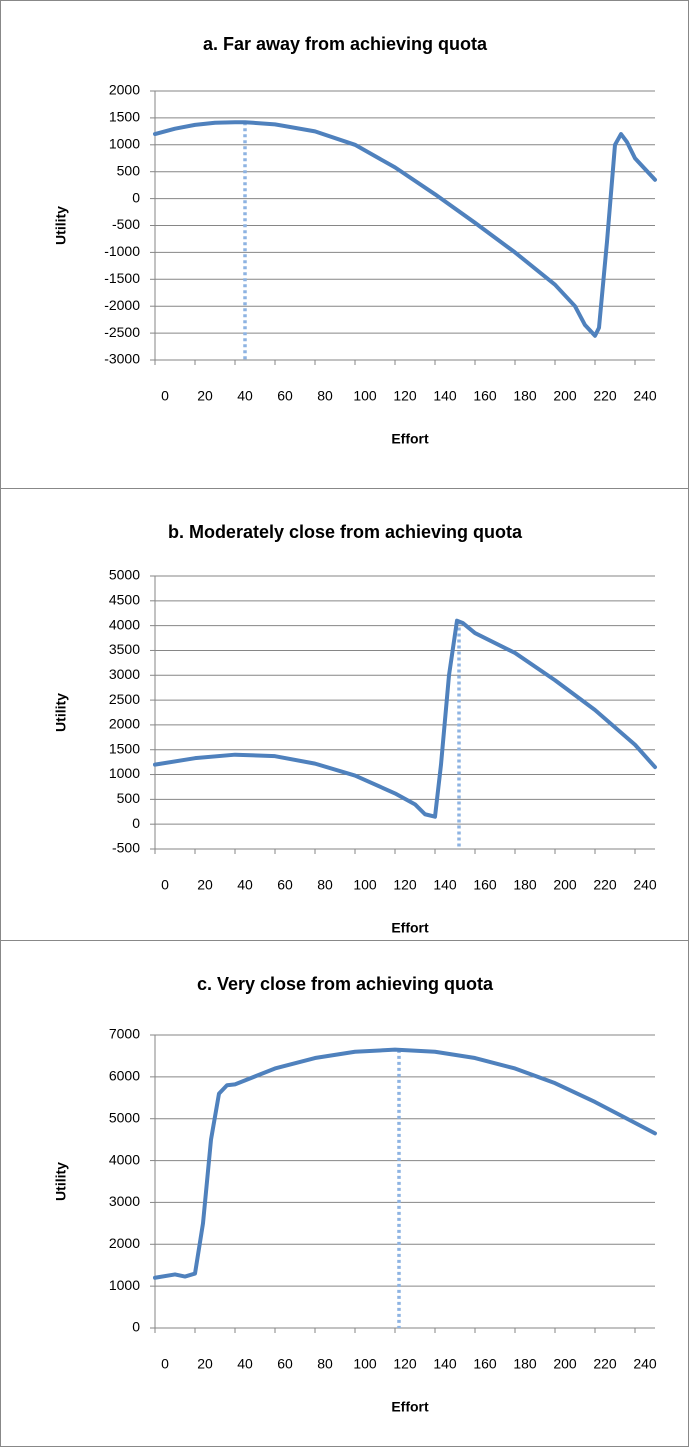  I want to click on y-tick-label: -1000, so click(122, 251).